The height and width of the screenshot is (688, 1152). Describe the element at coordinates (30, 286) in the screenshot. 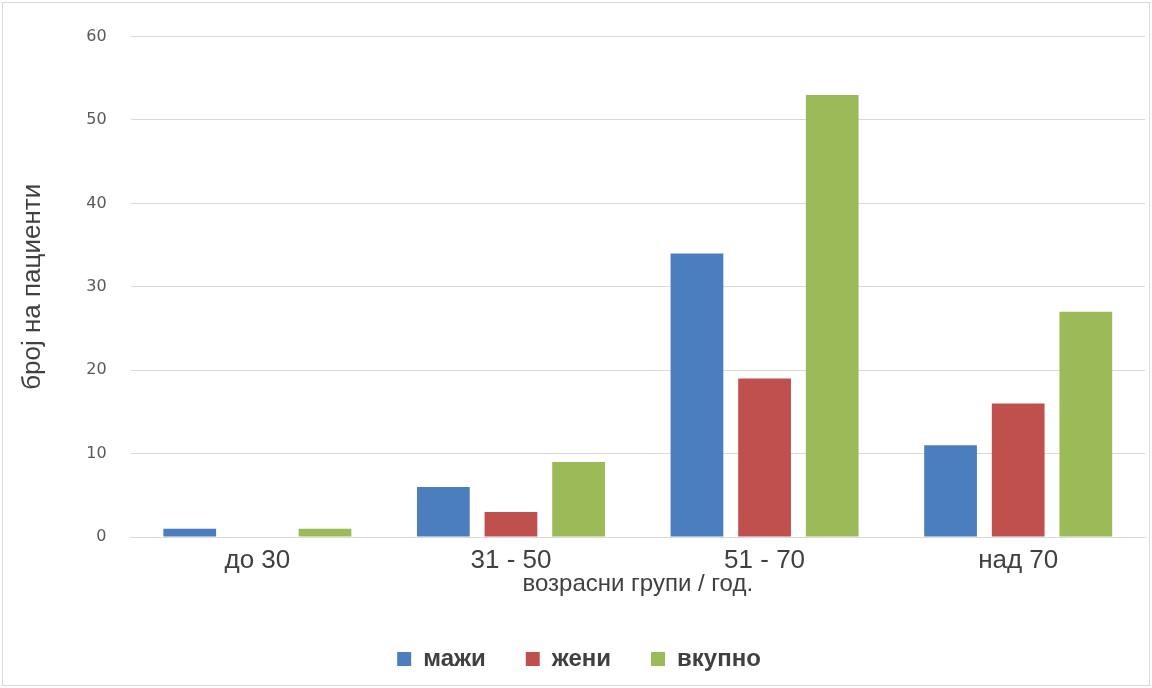

I see `y-axis-title: број на пациенти` at that location.